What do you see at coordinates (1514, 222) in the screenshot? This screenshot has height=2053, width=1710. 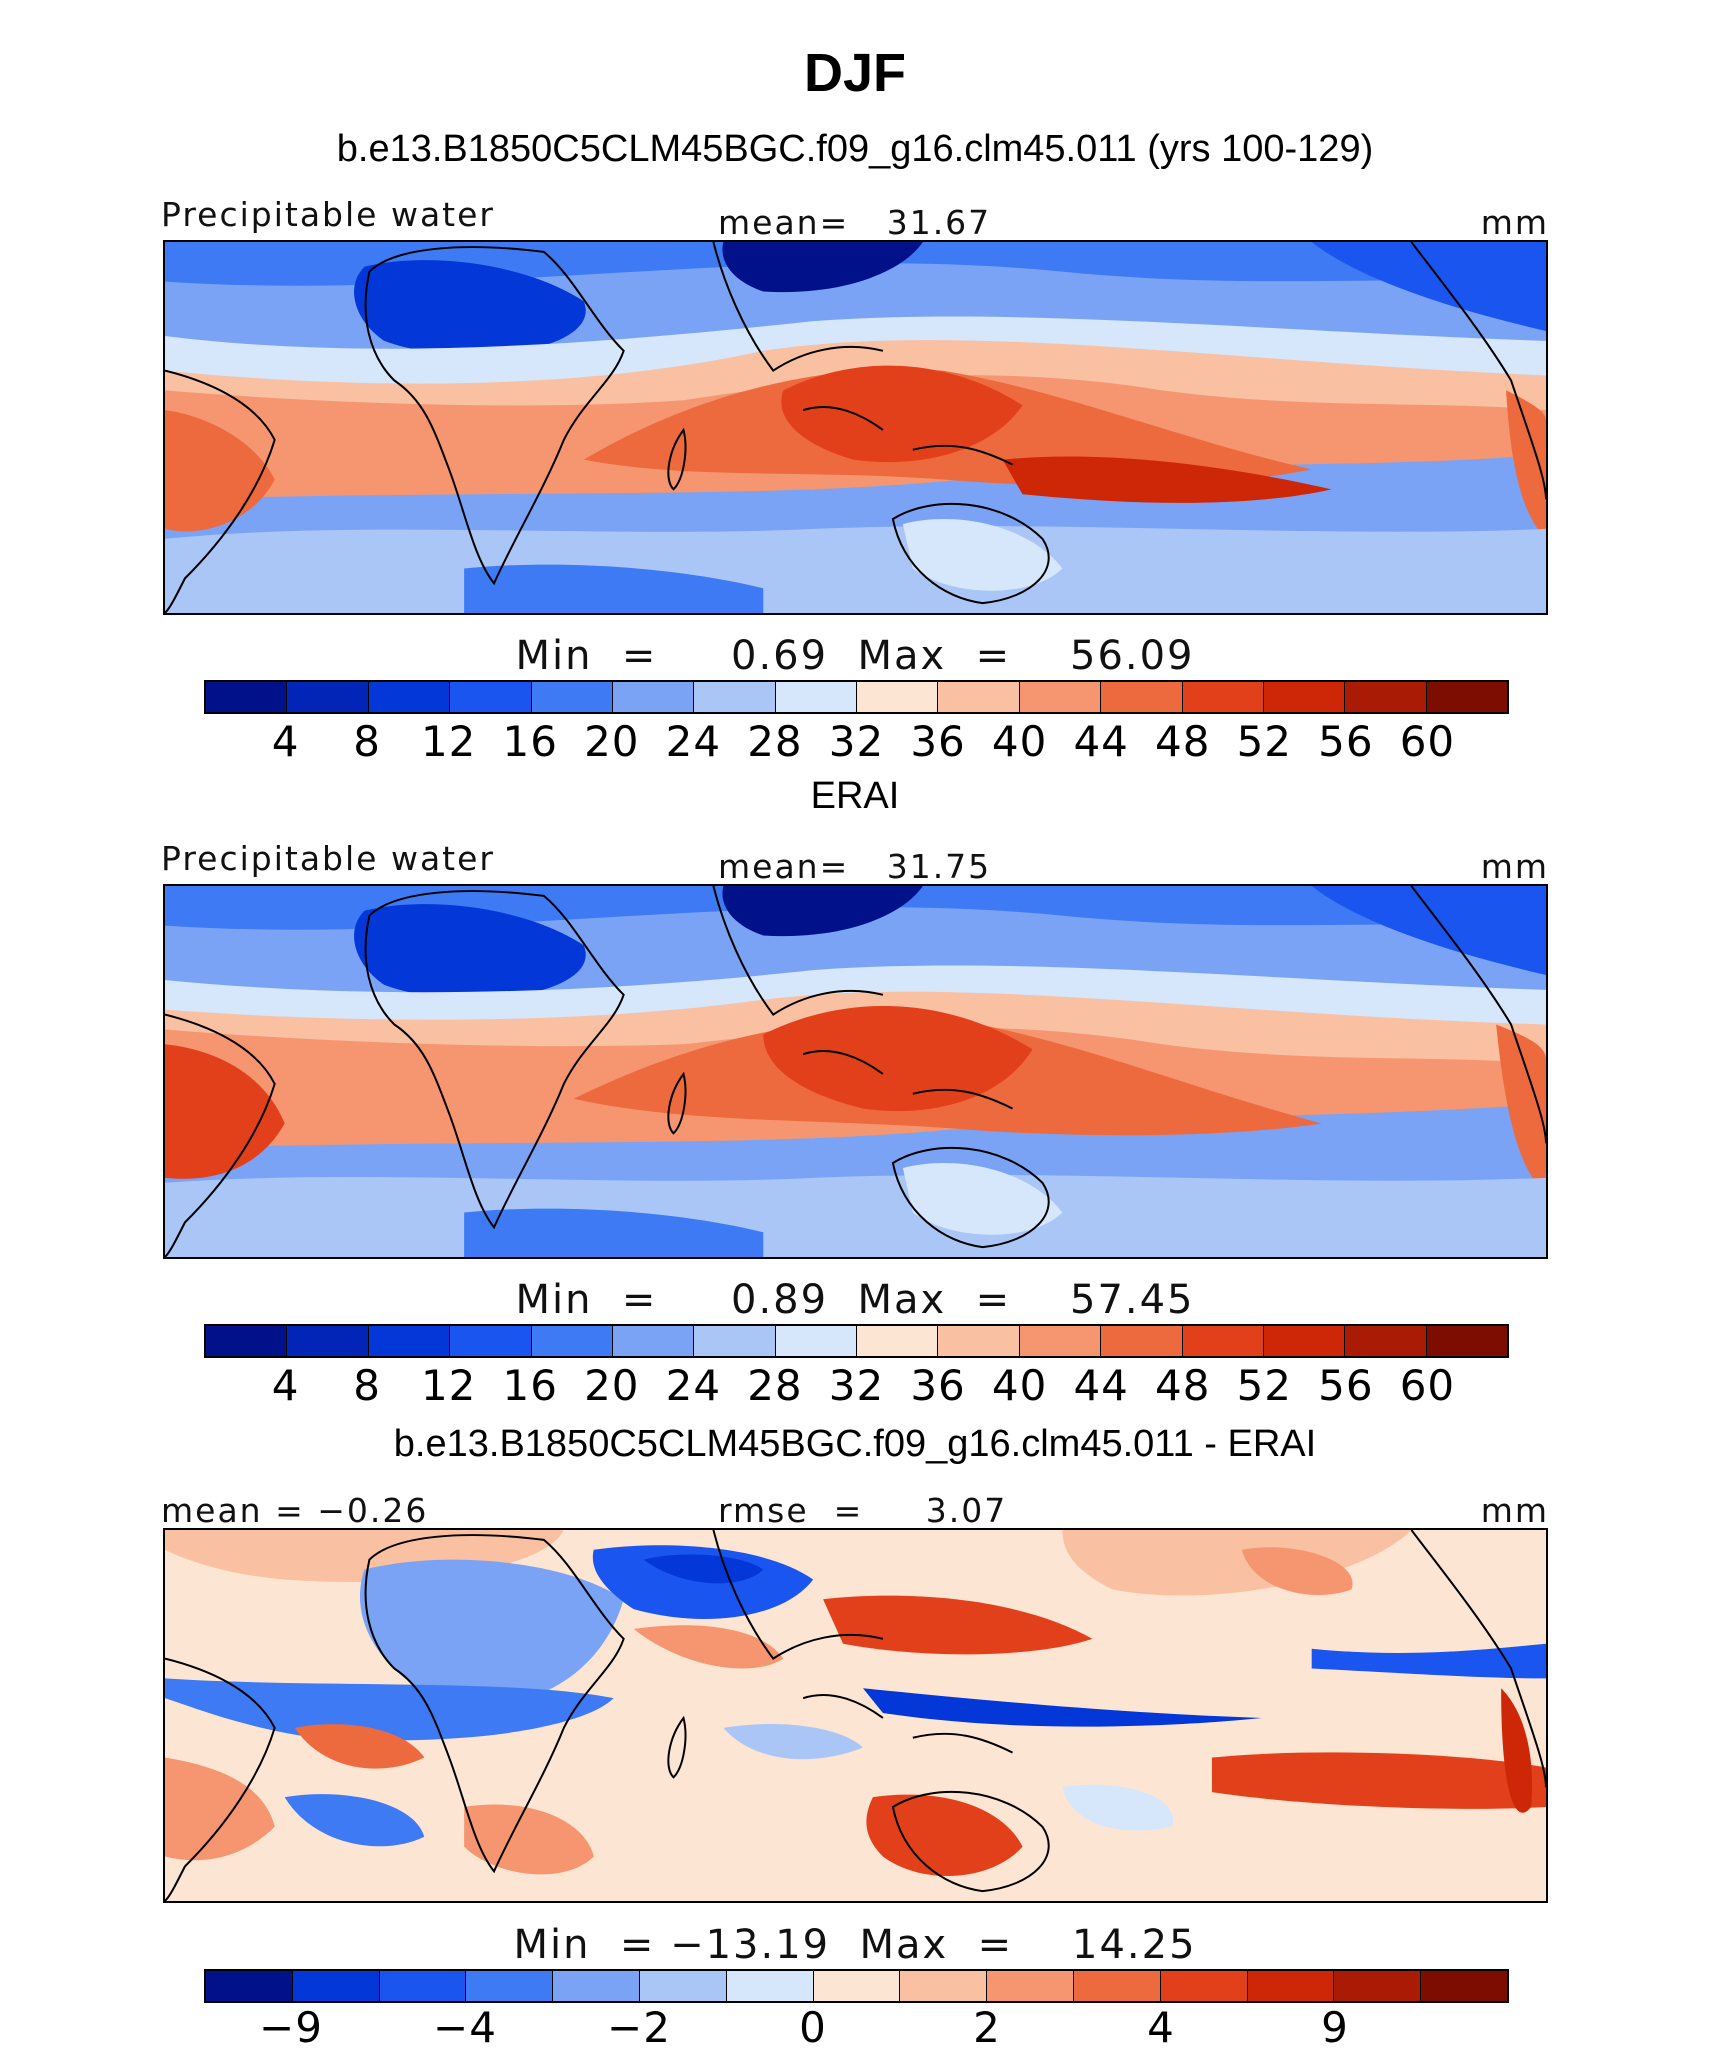 I see `panel-1-units: mm` at bounding box center [1514, 222].